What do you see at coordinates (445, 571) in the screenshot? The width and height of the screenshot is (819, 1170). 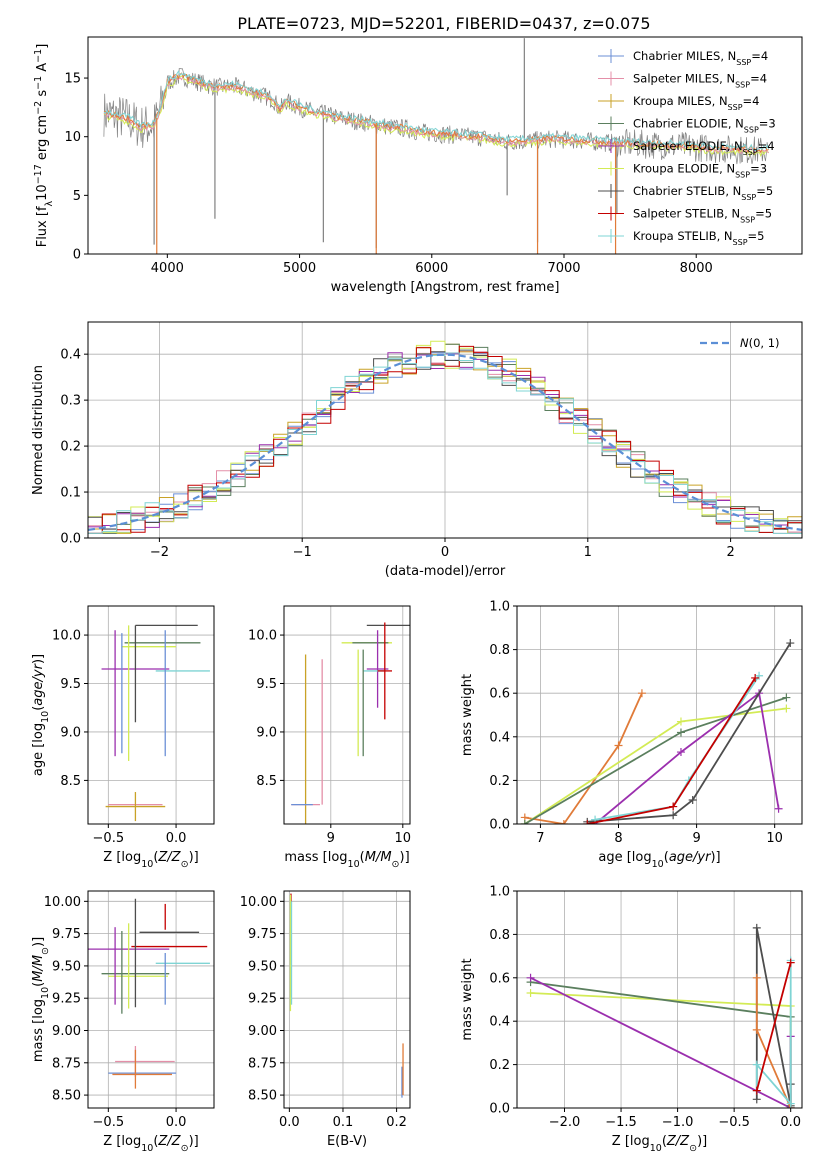 I see `label-part: (data-model)/error` at bounding box center [445, 571].